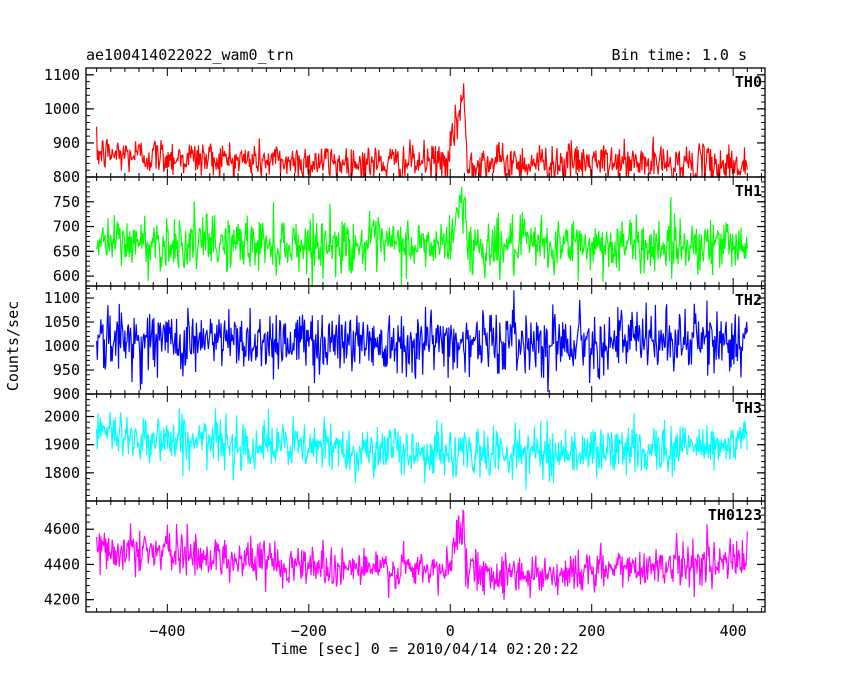 The width and height of the screenshot is (850, 680). Describe the element at coordinates (422, 236) in the screenshot. I see `series-line-th1` at that location.